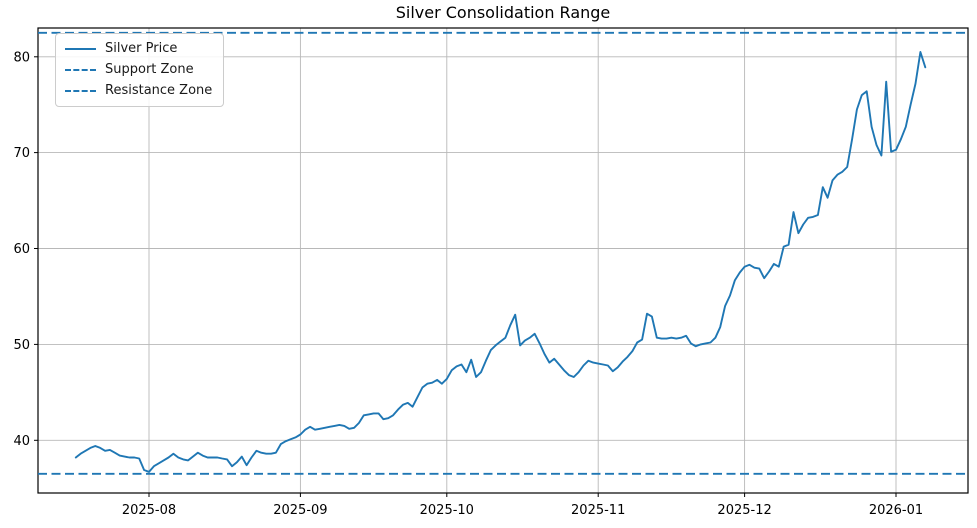 Image resolution: width=977 pixels, height=528 pixels. What do you see at coordinates (159, 90) in the screenshot?
I see `legend-item-label: Resistance Zone` at bounding box center [159, 90].